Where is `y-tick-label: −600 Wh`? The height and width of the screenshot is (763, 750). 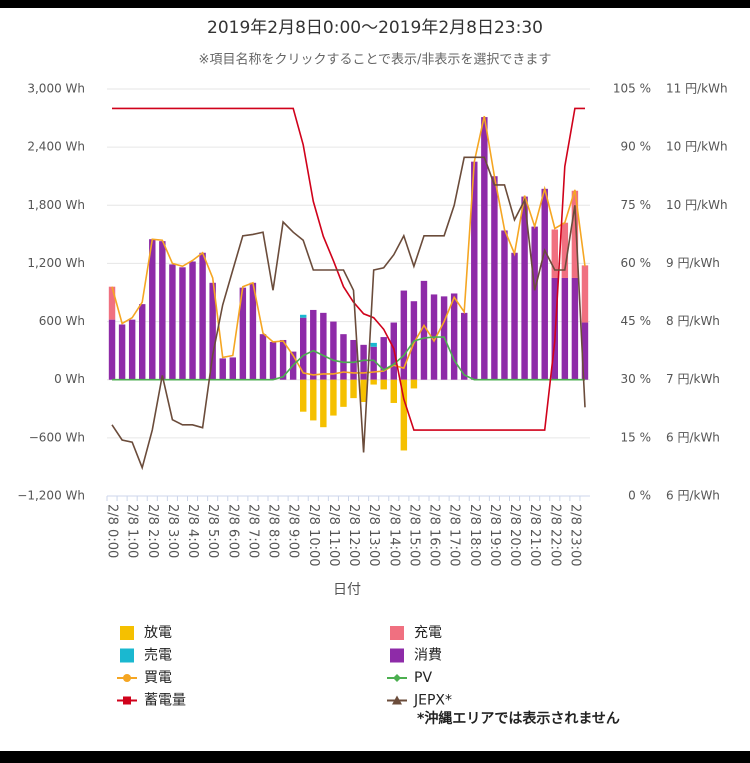 y-tick-label: −600 Wh is located at coordinates (57, 437).